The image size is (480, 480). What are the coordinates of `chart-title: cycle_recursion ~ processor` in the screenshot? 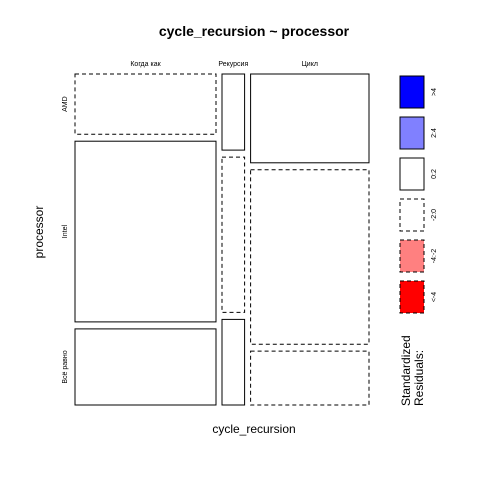 It's located at (254, 31).